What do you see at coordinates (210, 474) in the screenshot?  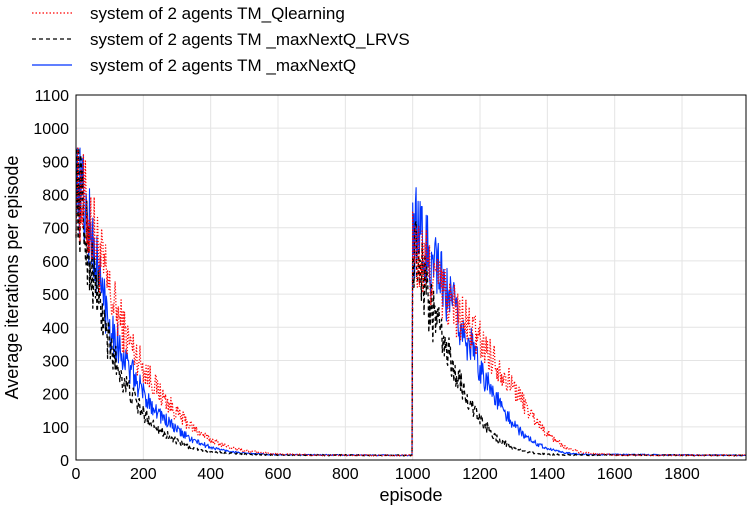 I see `x-tick-label: 400` at bounding box center [210, 474].